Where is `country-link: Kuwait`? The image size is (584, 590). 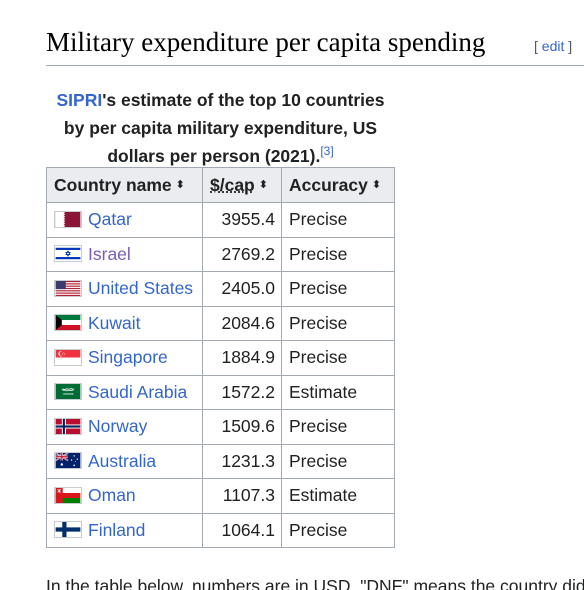 country-link: Kuwait is located at coordinates (114, 322).